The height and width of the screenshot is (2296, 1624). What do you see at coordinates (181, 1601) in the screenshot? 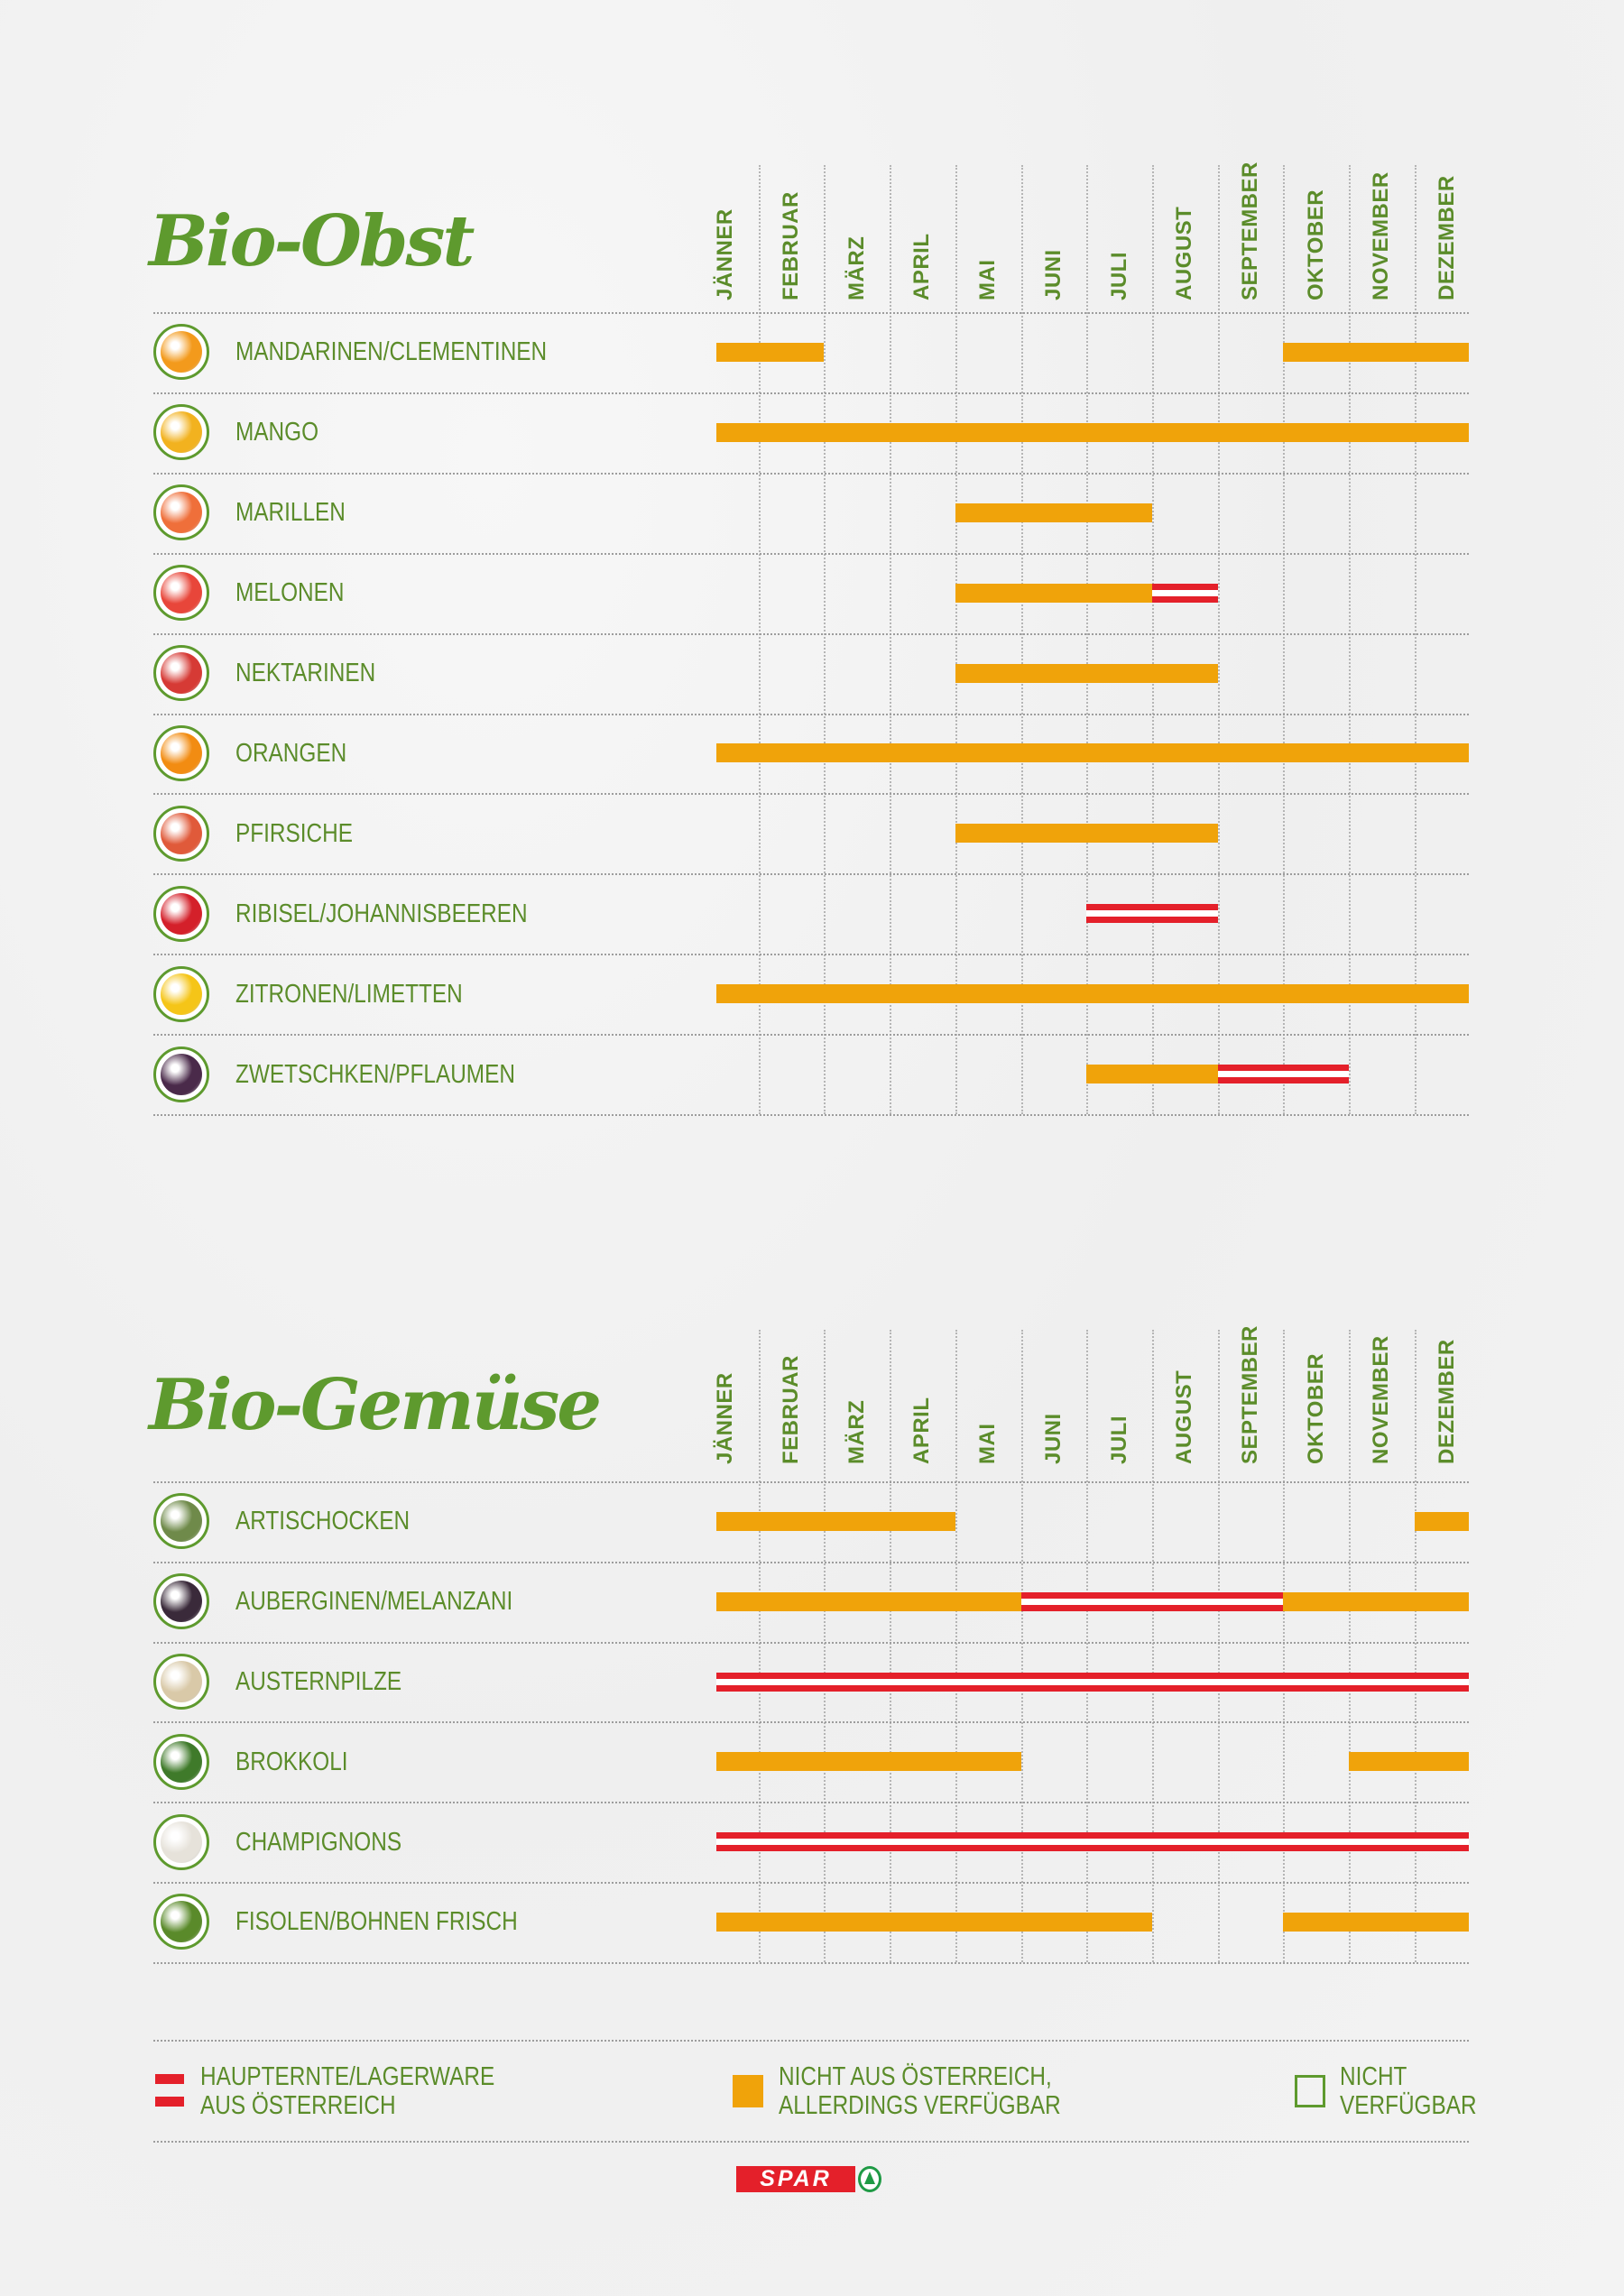
I see `eggplant-icon` at bounding box center [181, 1601].